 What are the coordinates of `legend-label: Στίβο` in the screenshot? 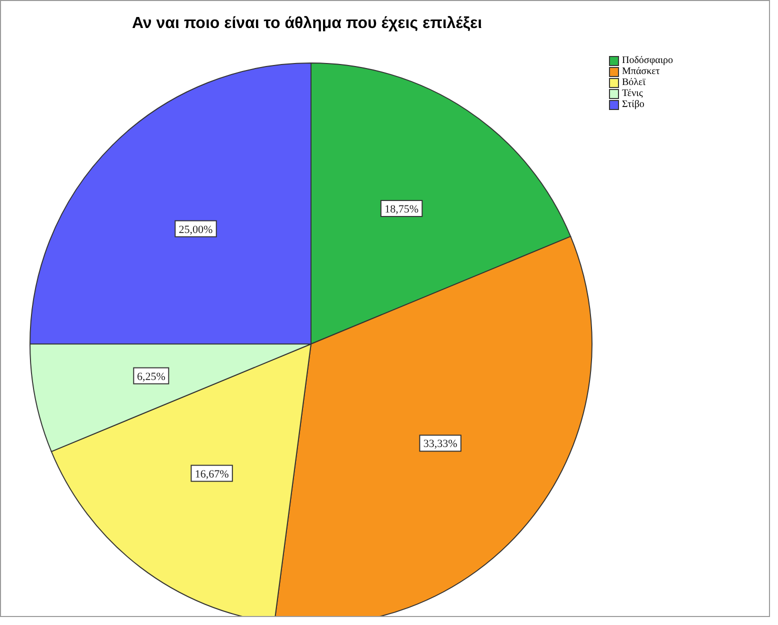 It's located at (633, 104).